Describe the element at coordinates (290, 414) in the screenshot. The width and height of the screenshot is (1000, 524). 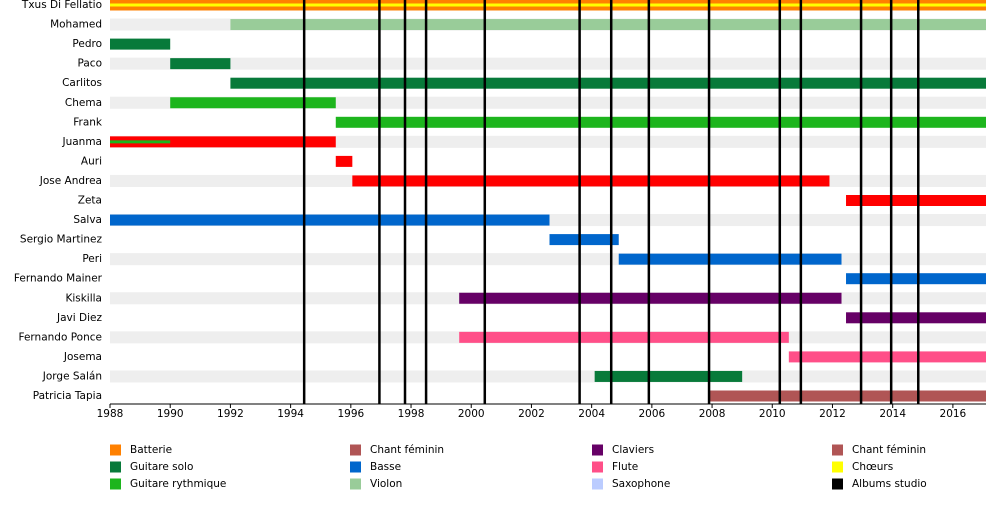
I see `x-tick-label: 1994` at that location.